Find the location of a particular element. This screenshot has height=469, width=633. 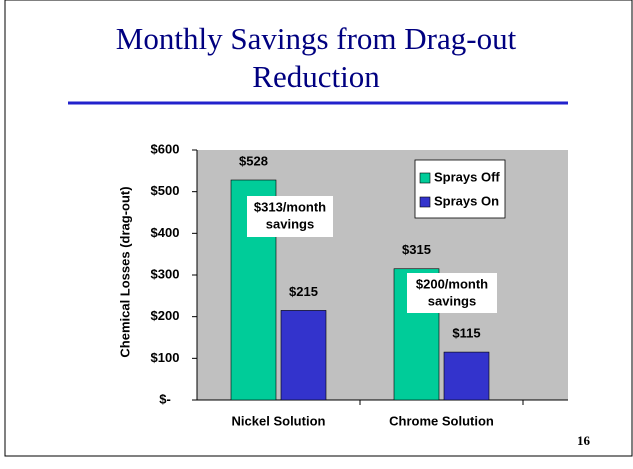

x-tick-label: Nickel Solution is located at coordinates (279, 420).